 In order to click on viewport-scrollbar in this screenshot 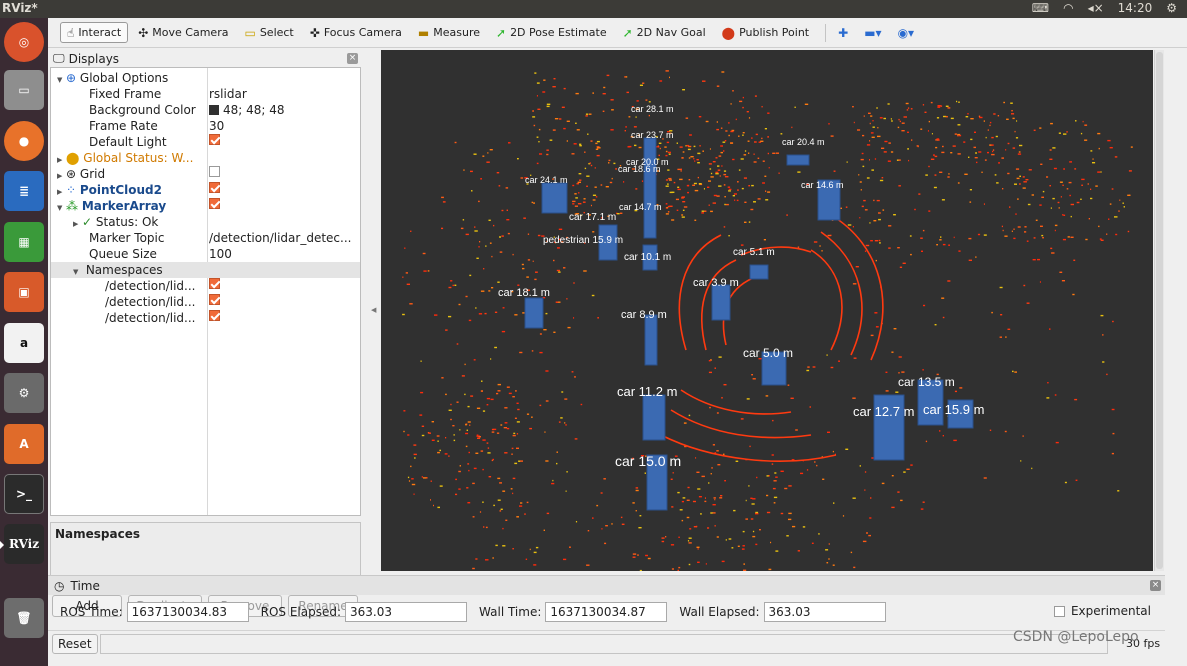, I will do `click(1159, 310)`.